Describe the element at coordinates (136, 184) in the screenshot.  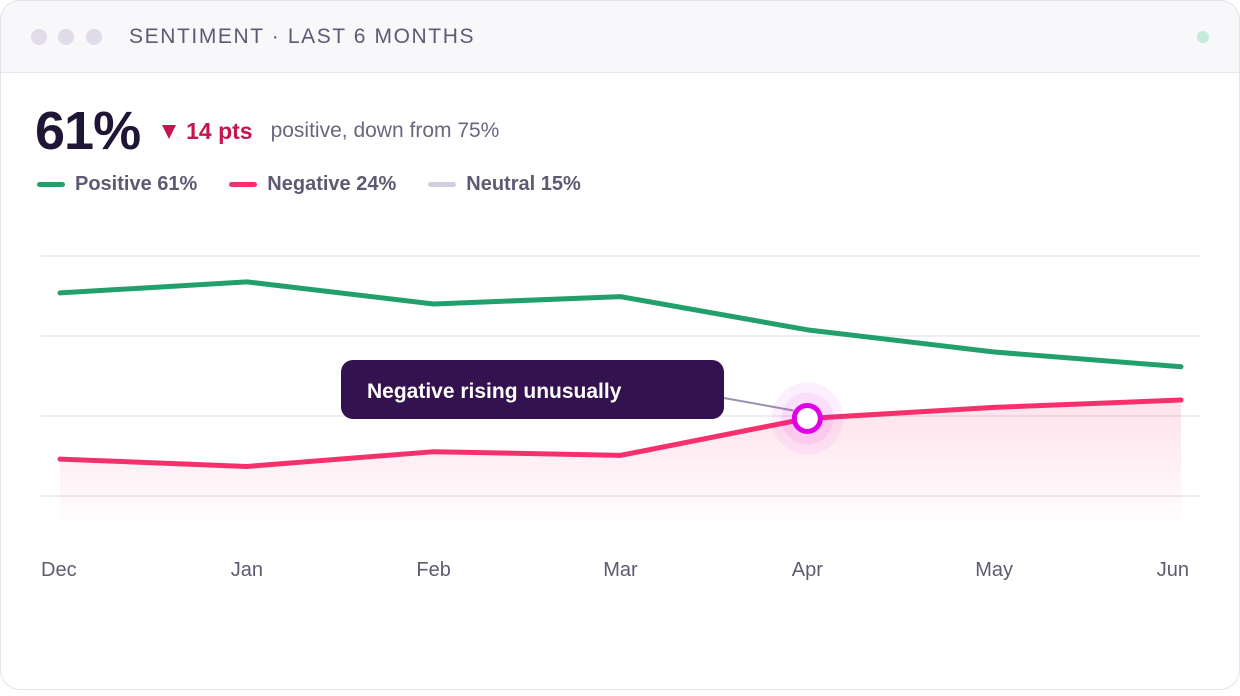
I see `legend-label: Positive 61%` at that location.